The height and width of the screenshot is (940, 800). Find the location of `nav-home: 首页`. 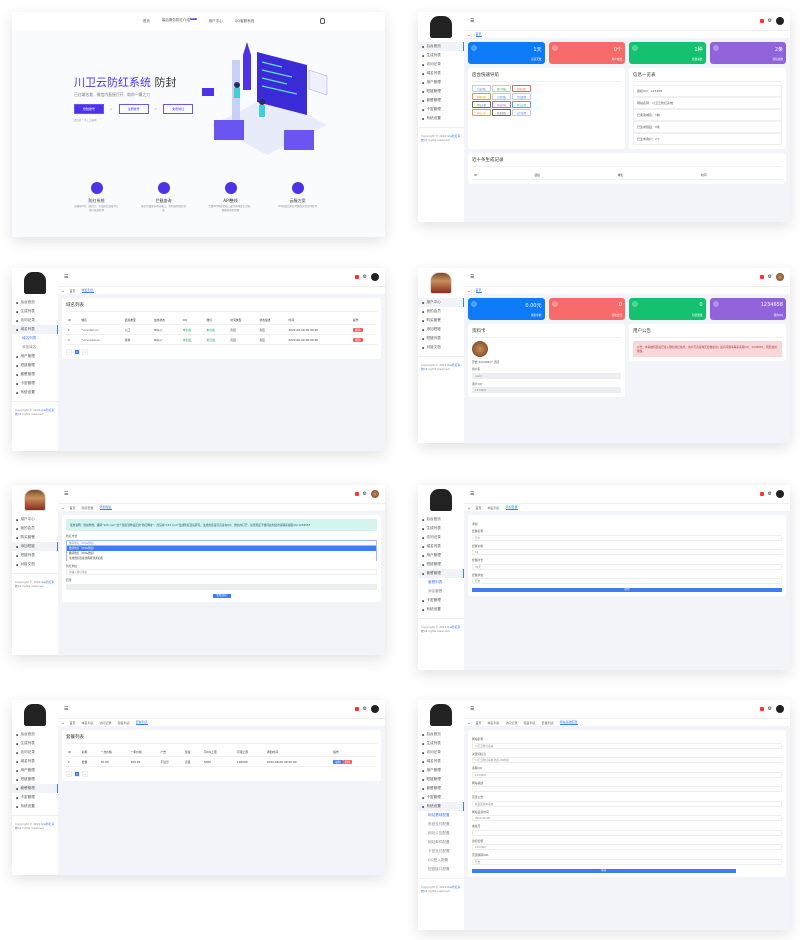

nav-home: 首页 is located at coordinates (146, 20).